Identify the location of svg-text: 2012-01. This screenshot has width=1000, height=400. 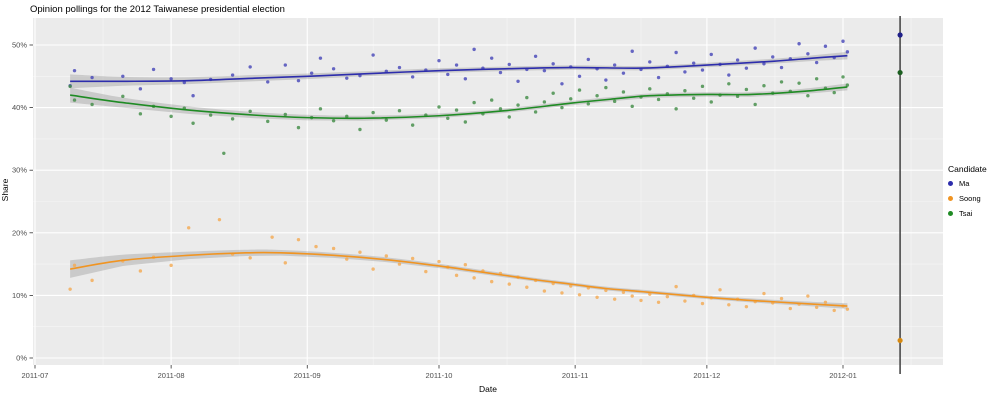
(843, 375).